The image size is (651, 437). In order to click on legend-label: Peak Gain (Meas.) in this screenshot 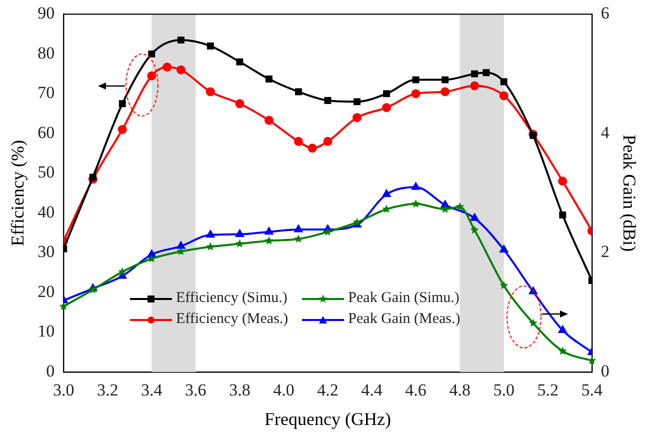, I will do `click(404, 319)`.